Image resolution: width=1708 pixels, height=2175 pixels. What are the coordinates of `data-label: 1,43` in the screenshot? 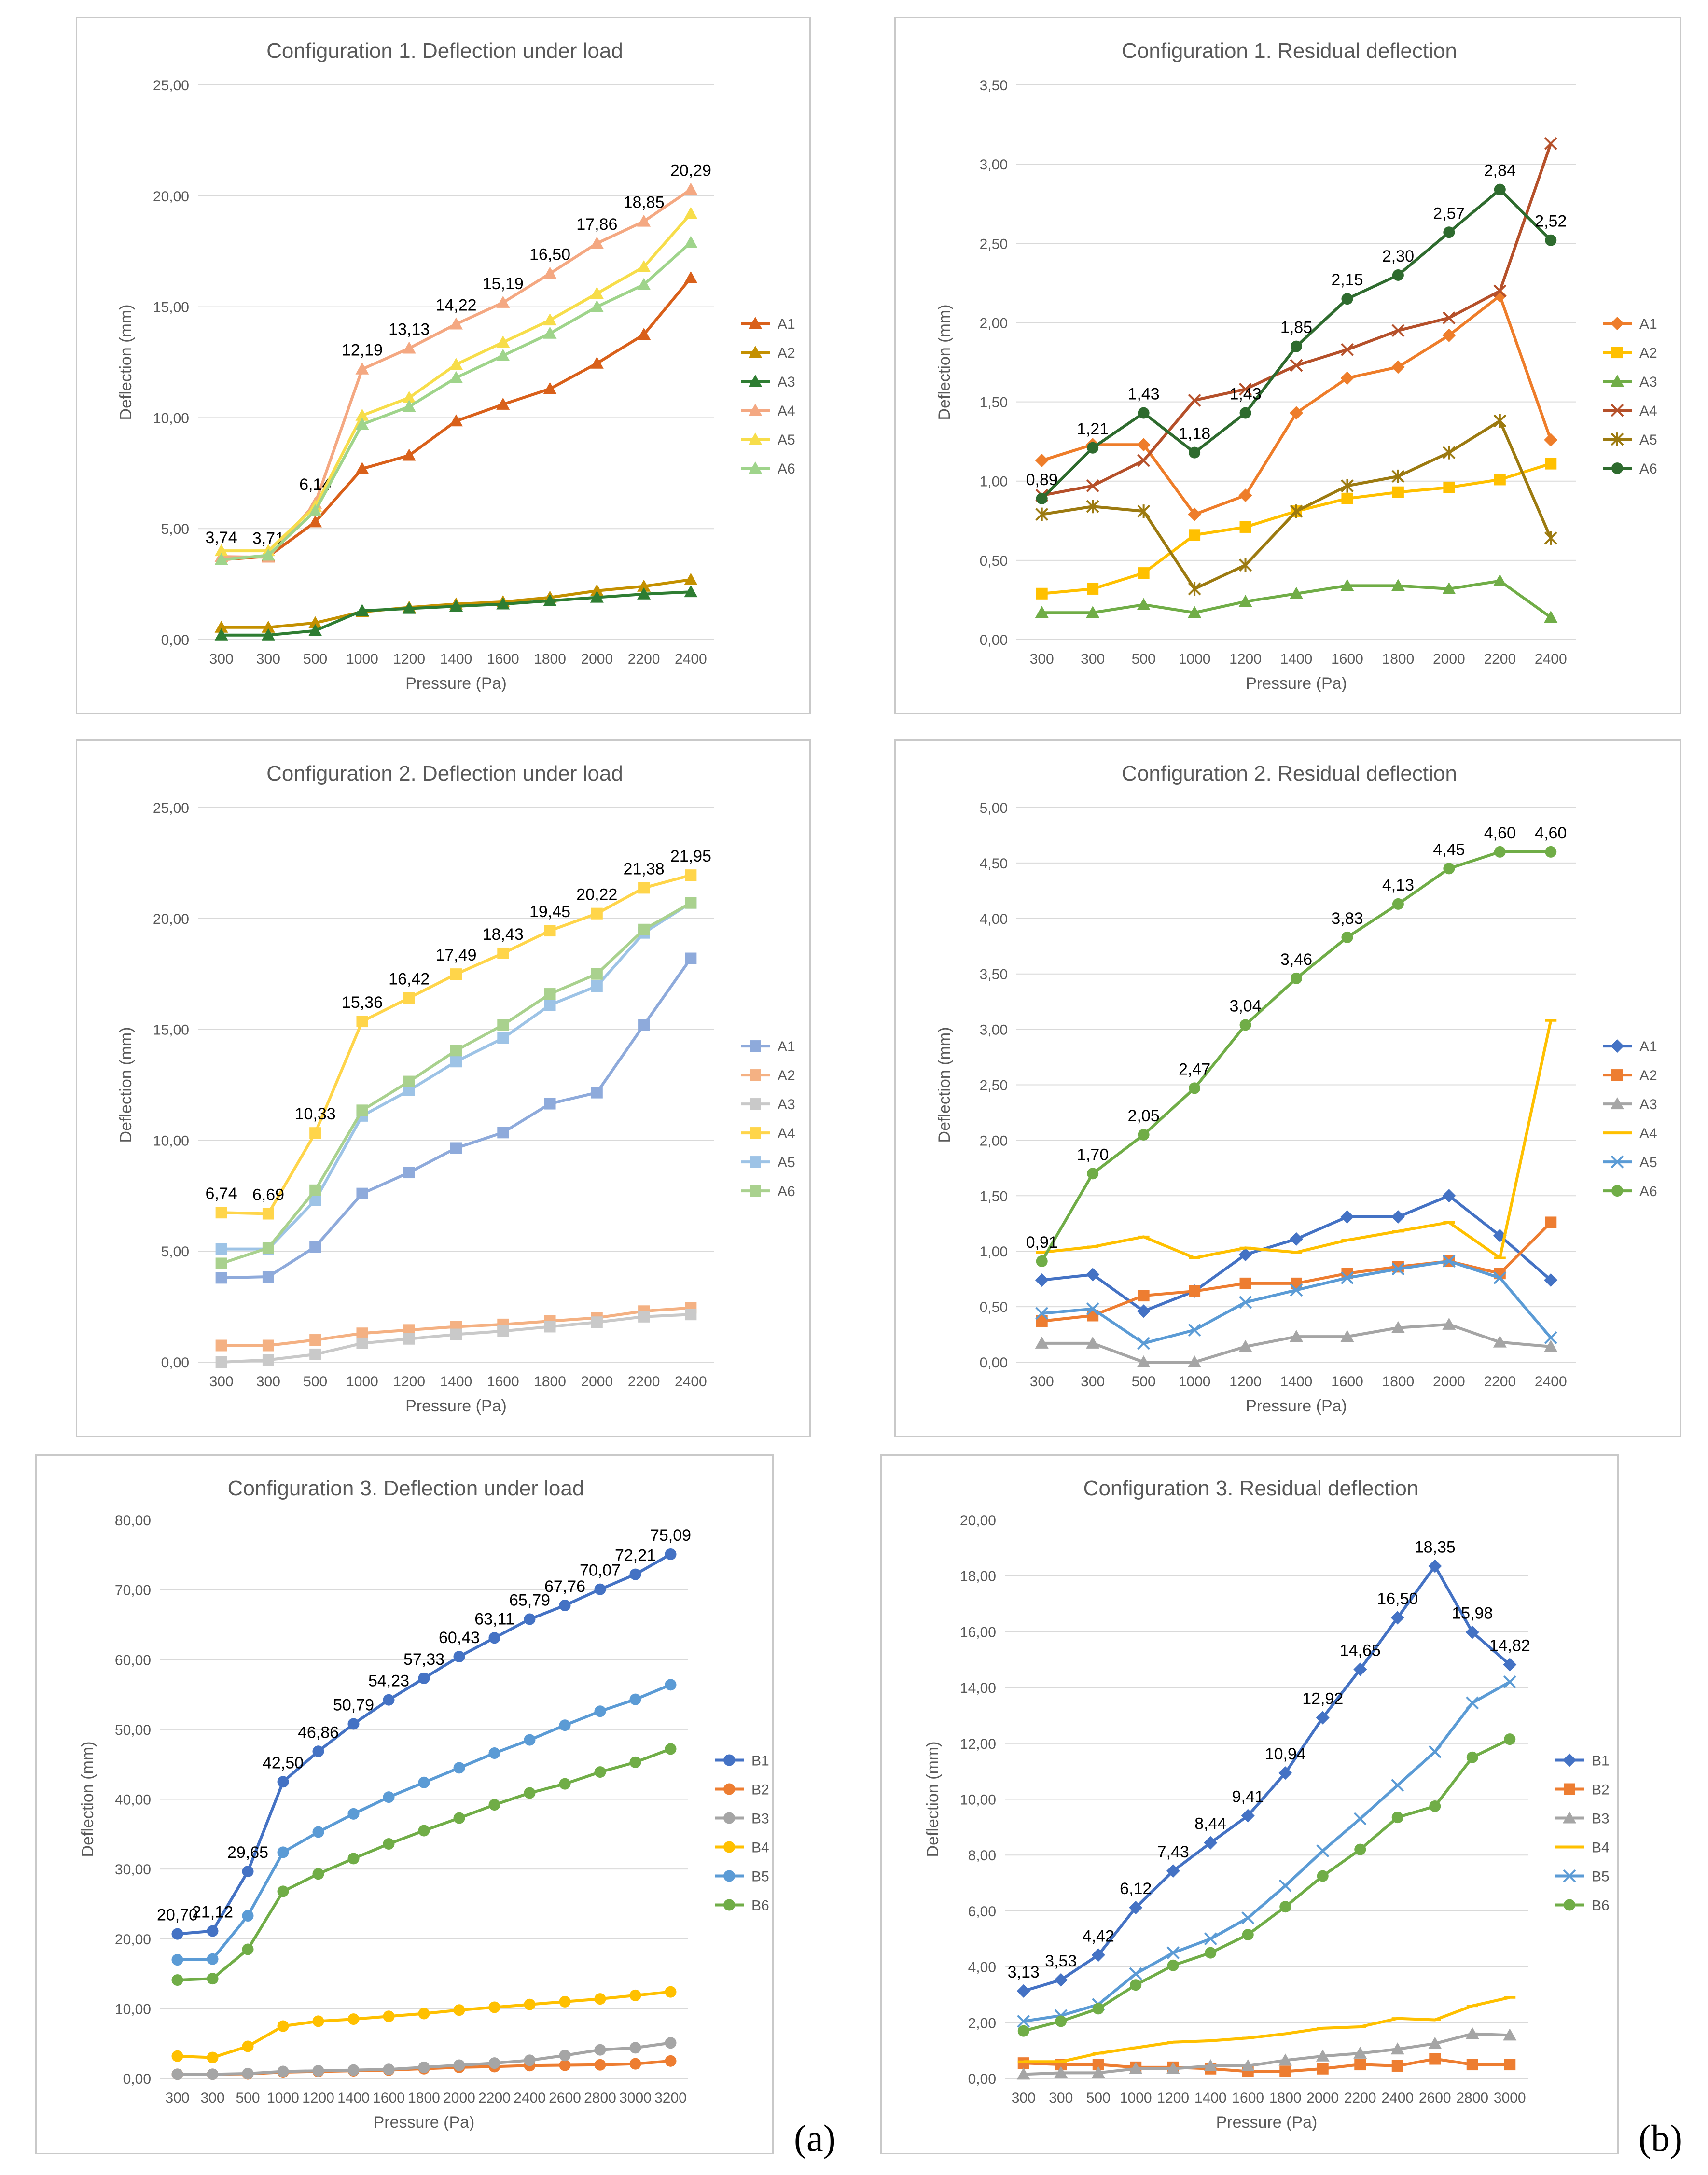 It's located at (1144, 394).